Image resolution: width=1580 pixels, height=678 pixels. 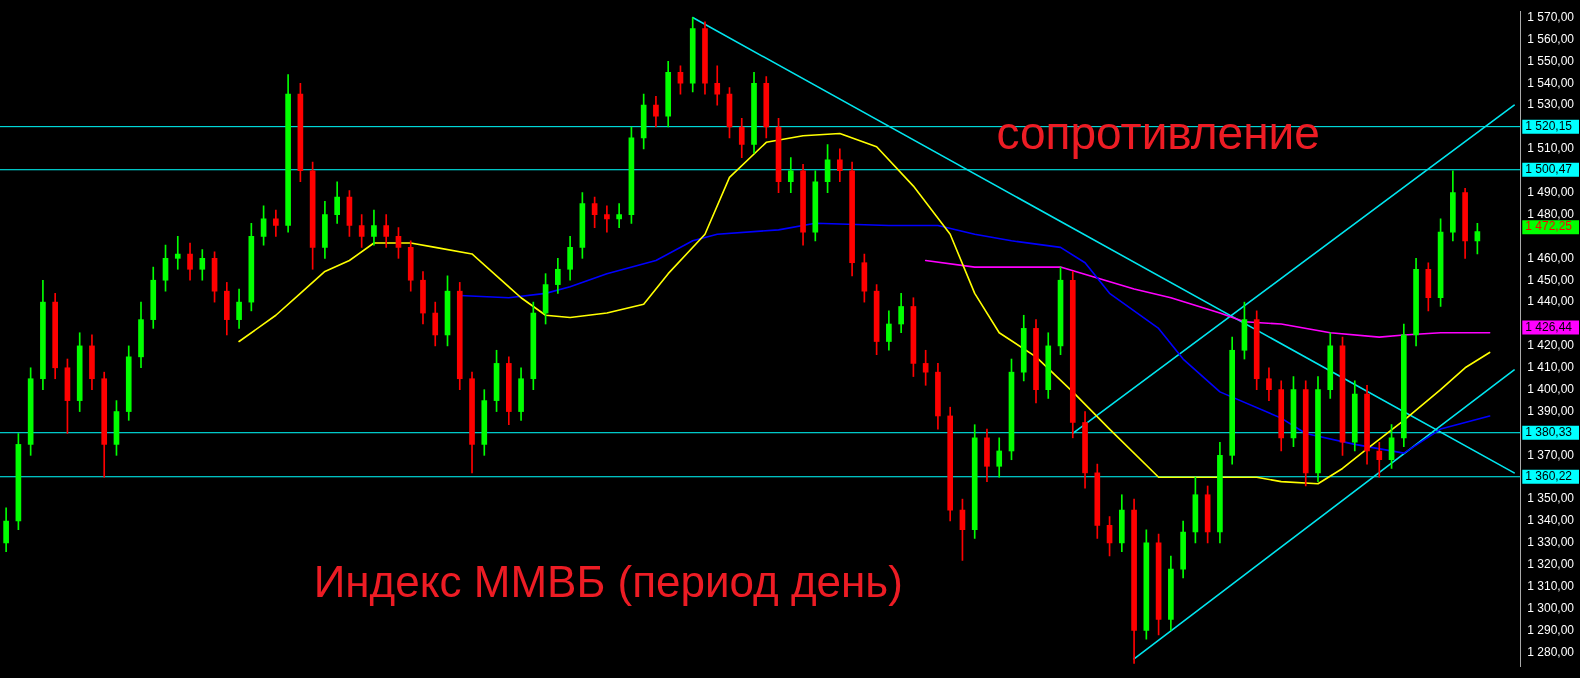 What do you see at coordinates (1551, 454) in the screenshot?
I see `y-tick-label: 1 370,00` at bounding box center [1551, 454].